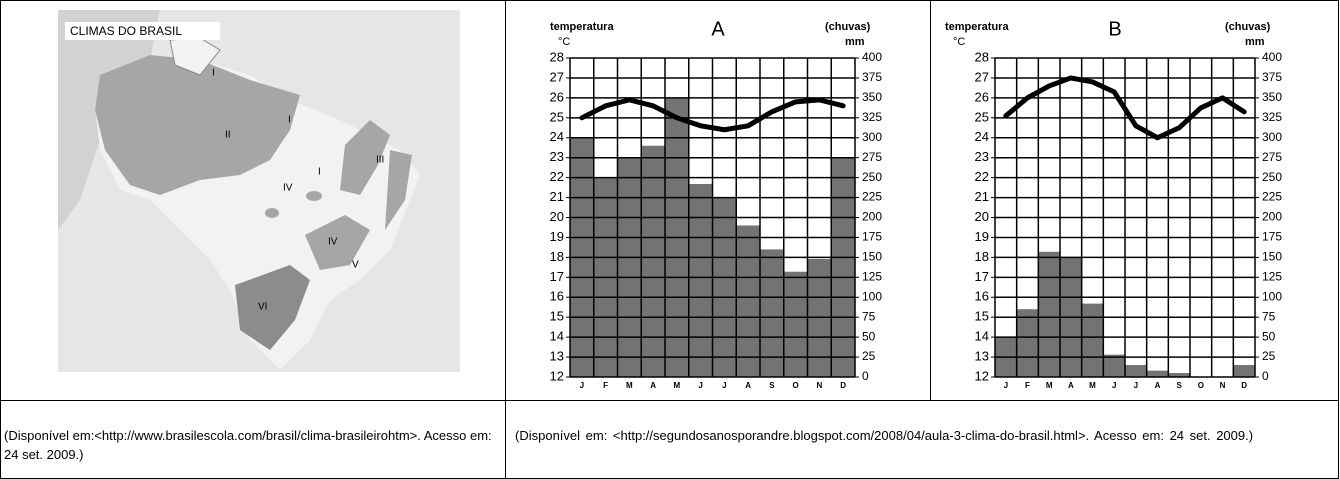 This screenshot has width=1340, height=479. Describe the element at coordinates (869, 356) in the screenshot. I see `y2-tick-label: 25` at that location.